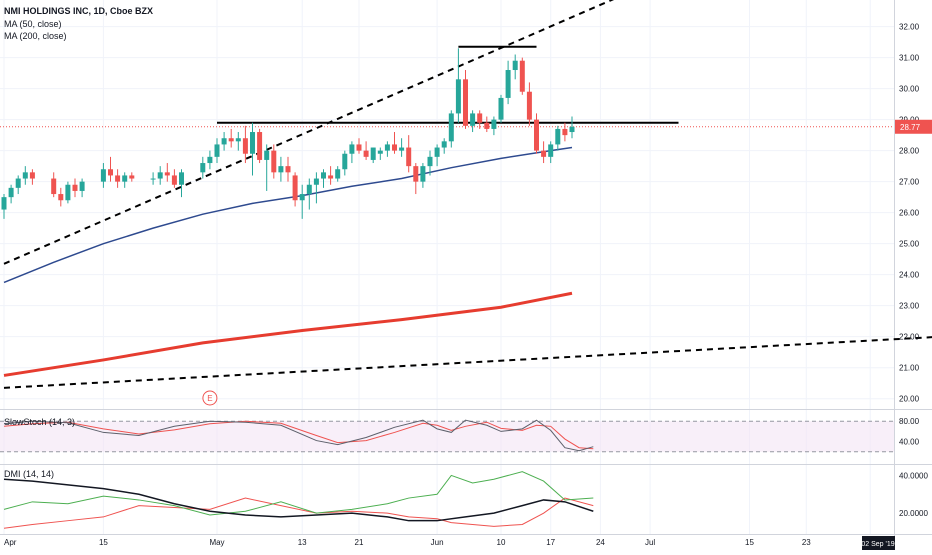  I want to click on stoch-d-line, so click(298, 435).